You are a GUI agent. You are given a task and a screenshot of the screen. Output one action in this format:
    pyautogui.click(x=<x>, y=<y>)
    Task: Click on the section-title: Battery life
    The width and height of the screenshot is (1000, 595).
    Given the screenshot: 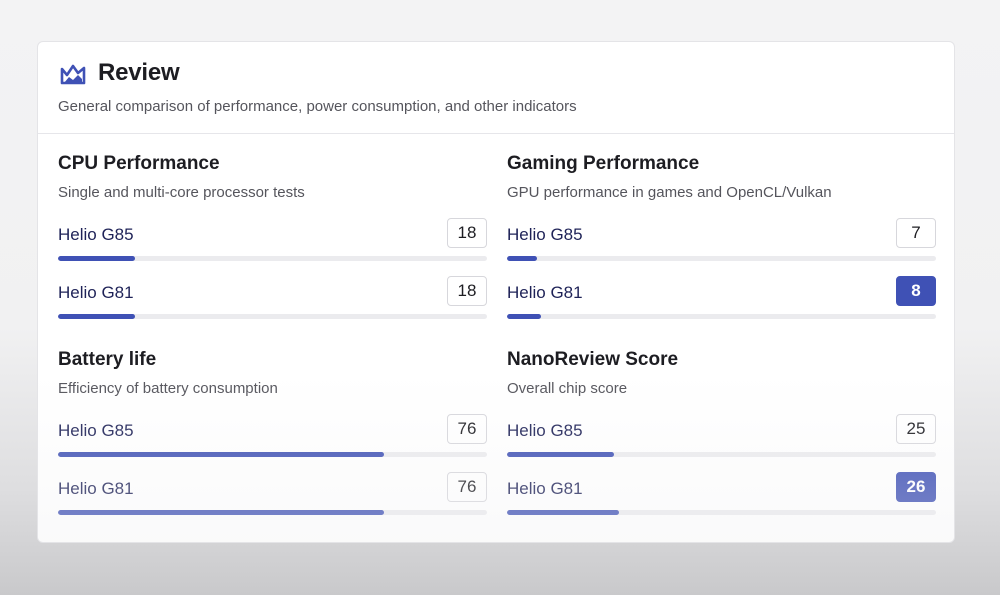 What is the action you would take?
    pyautogui.click(x=107, y=359)
    